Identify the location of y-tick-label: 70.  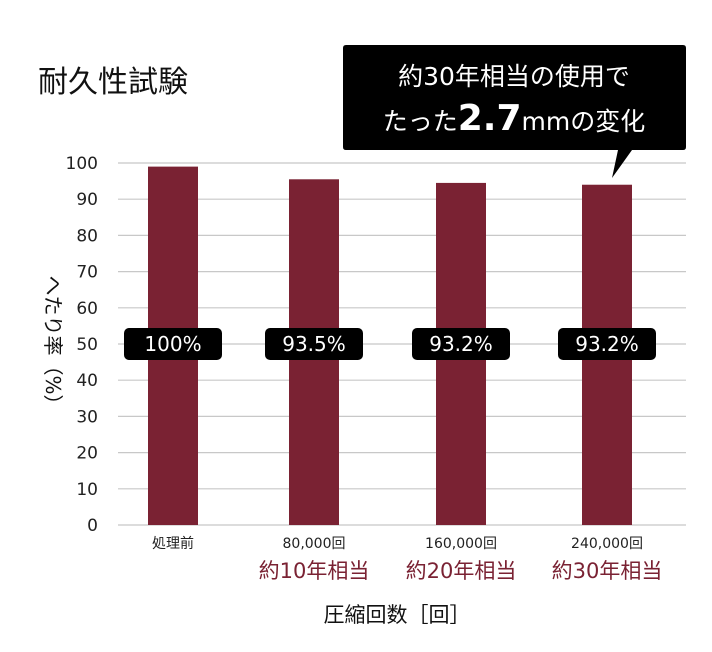
(87, 273).